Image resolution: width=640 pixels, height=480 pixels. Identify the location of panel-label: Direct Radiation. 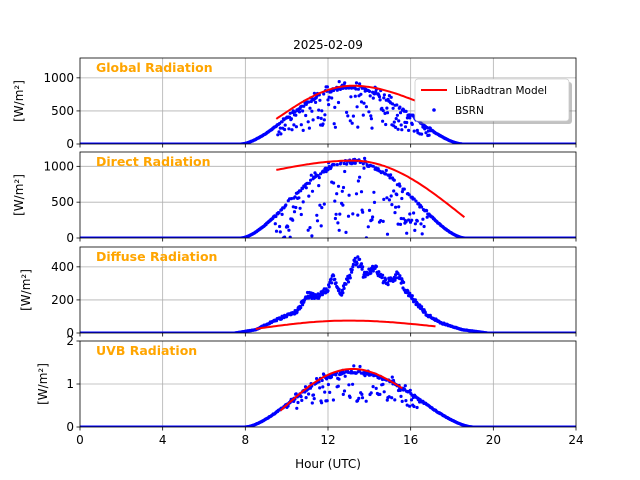
(153, 161).